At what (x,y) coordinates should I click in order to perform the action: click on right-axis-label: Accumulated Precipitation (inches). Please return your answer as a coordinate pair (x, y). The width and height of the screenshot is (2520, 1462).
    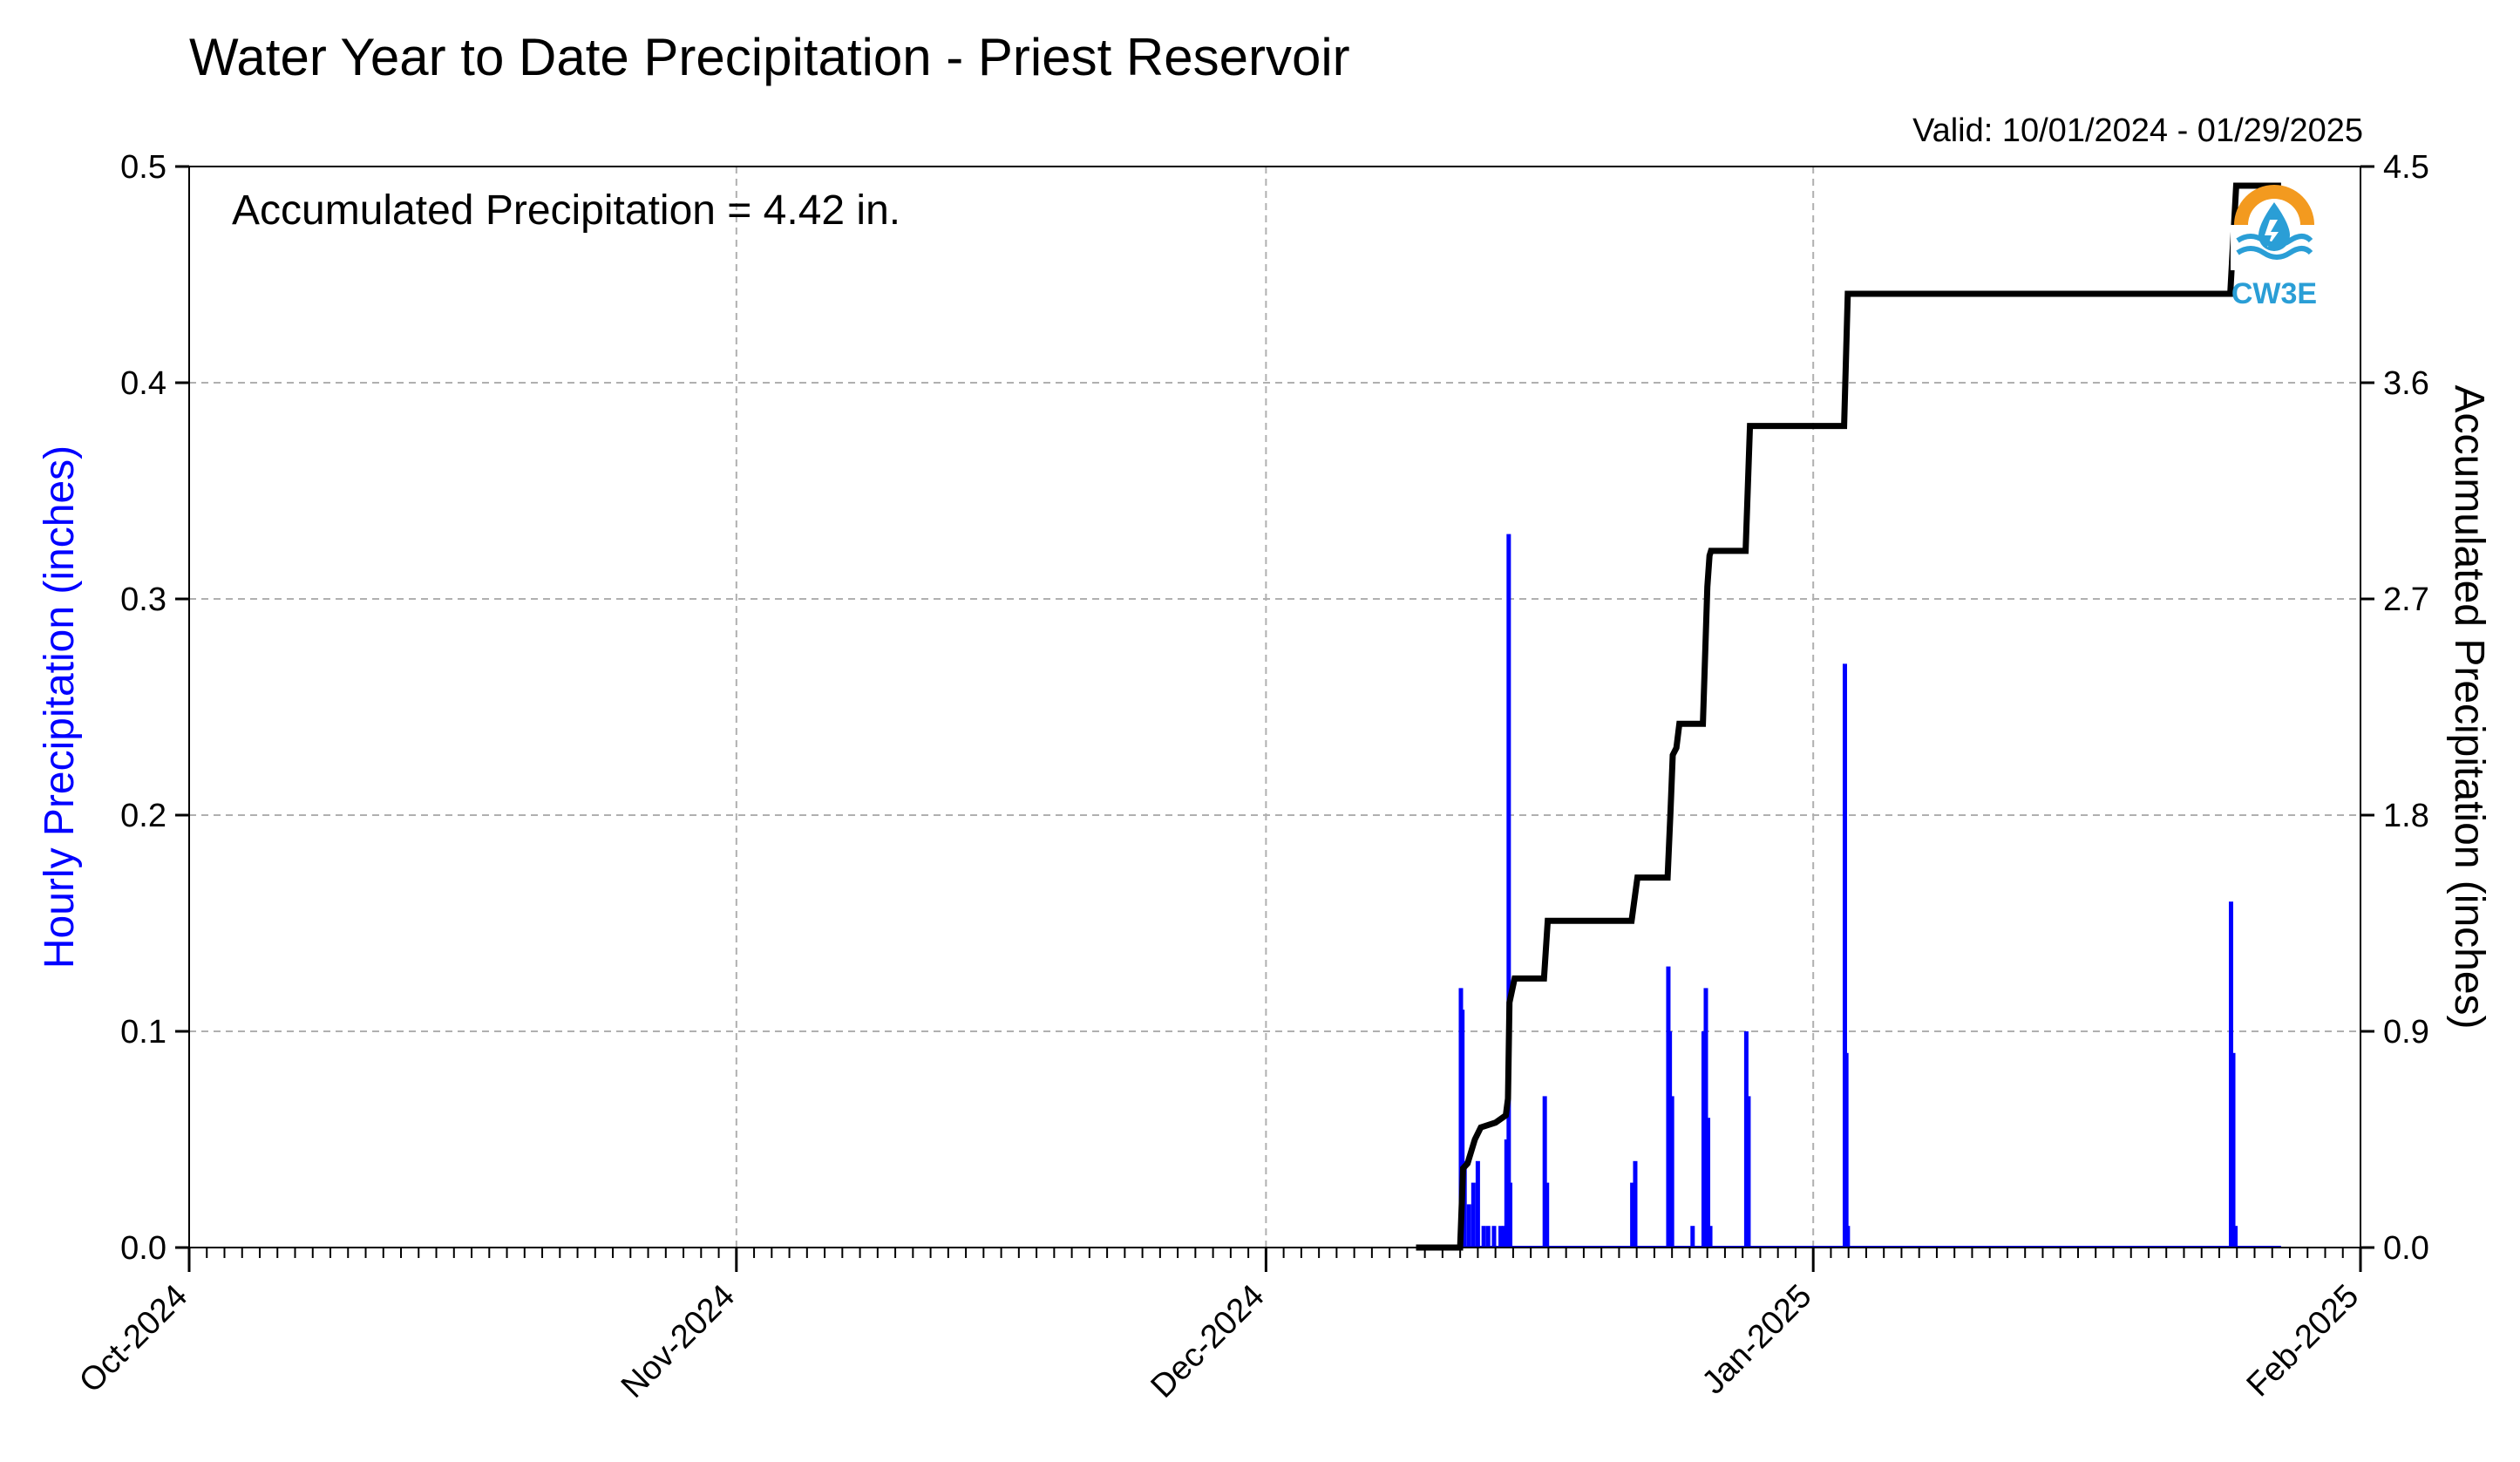
    Looking at the image, I should click on (2469, 706).